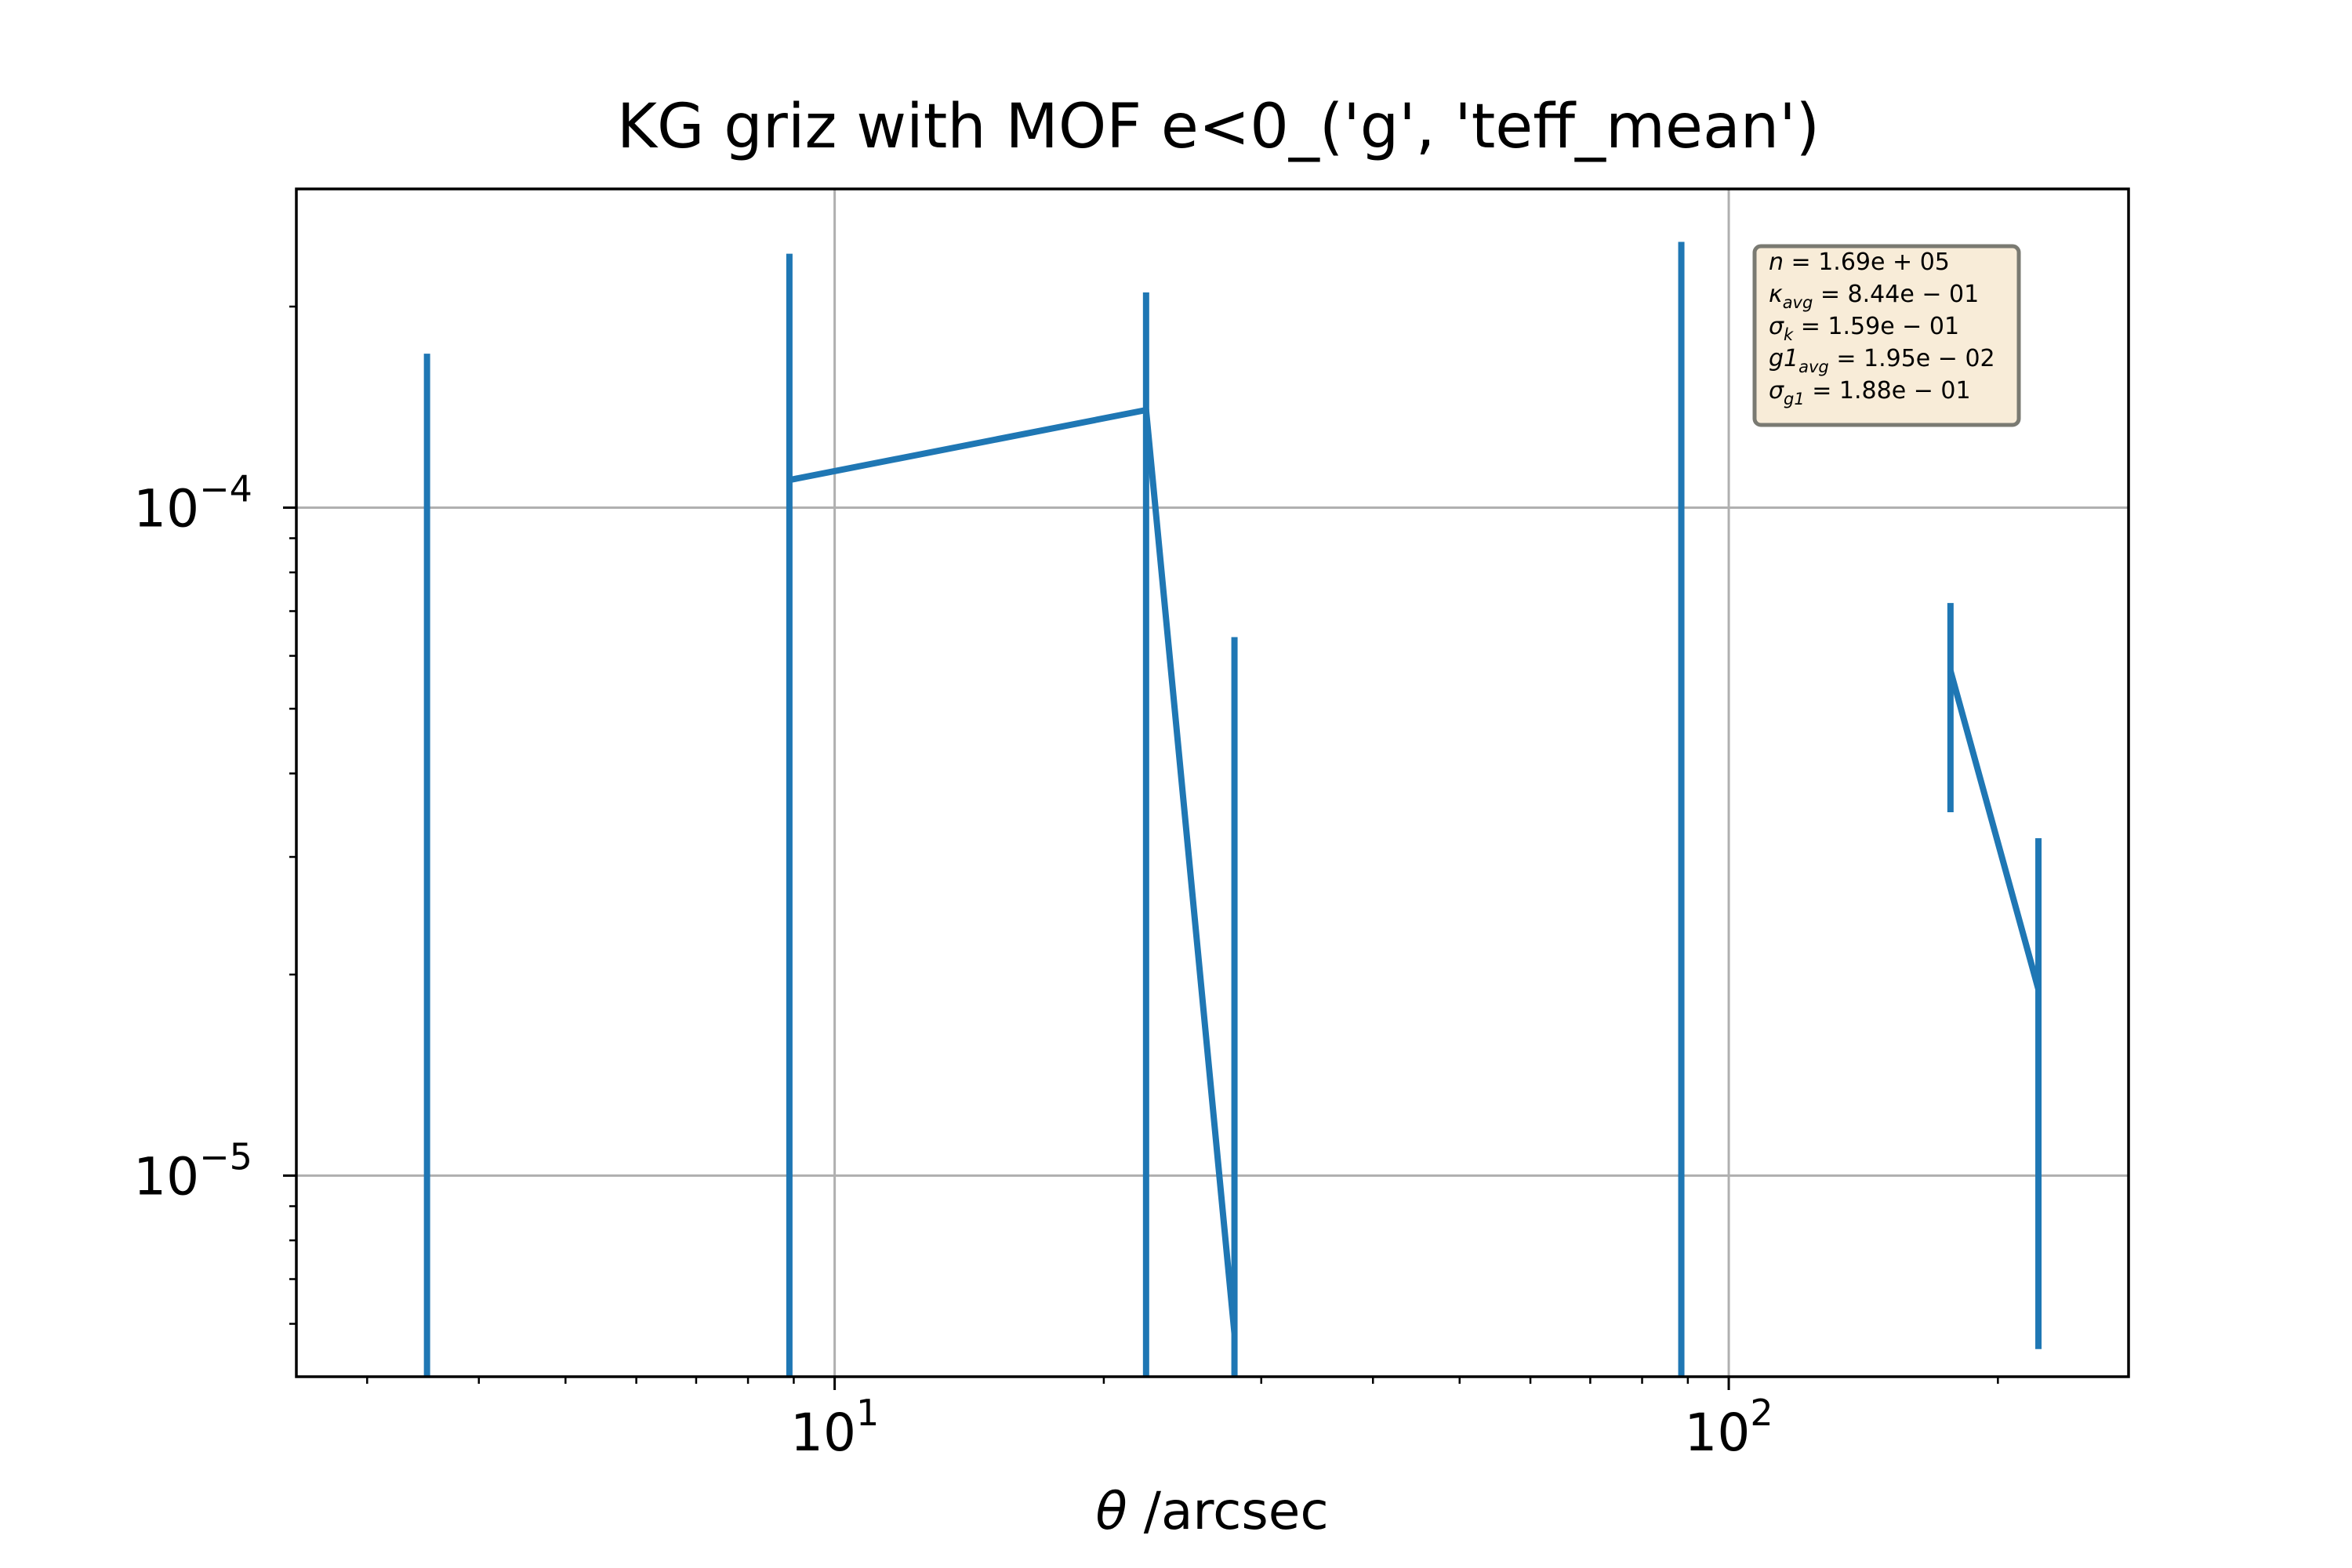 The height and width of the screenshot is (1568, 2352). I want to click on stats-symbol: g1, so click(1783, 358).